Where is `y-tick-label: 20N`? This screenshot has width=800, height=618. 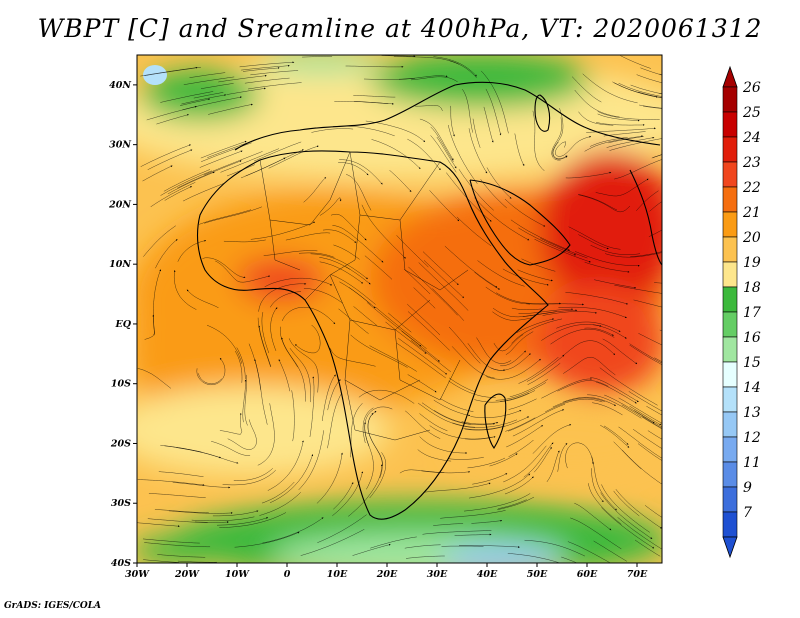 y-tick-label: 20N is located at coordinates (119, 204).